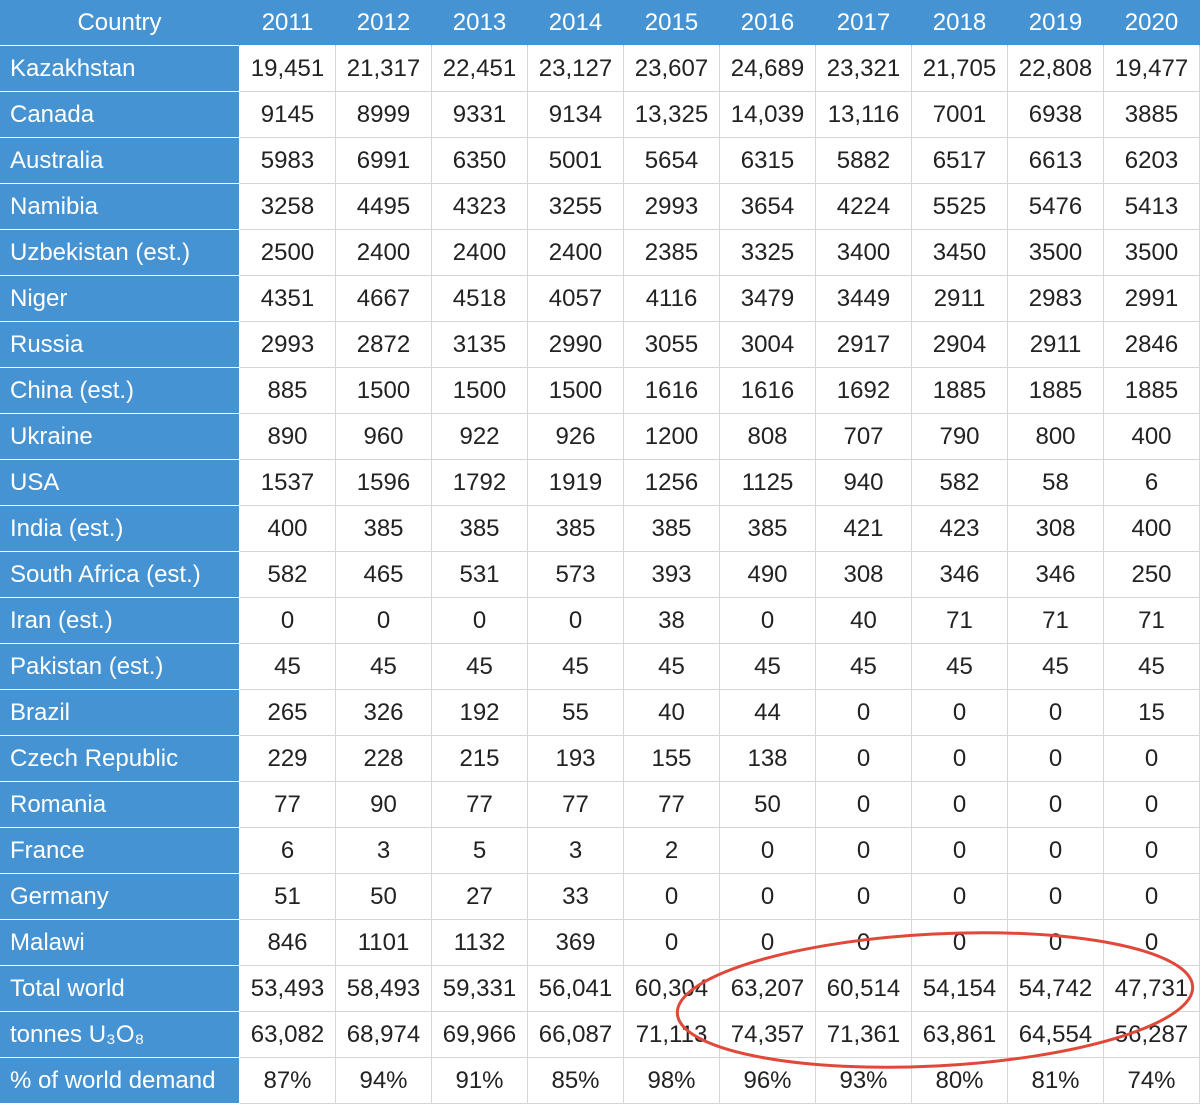 The image size is (1200, 1104). Describe the element at coordinates (384, 805) in the screenshot. I see `value-cell: 90` at that location.